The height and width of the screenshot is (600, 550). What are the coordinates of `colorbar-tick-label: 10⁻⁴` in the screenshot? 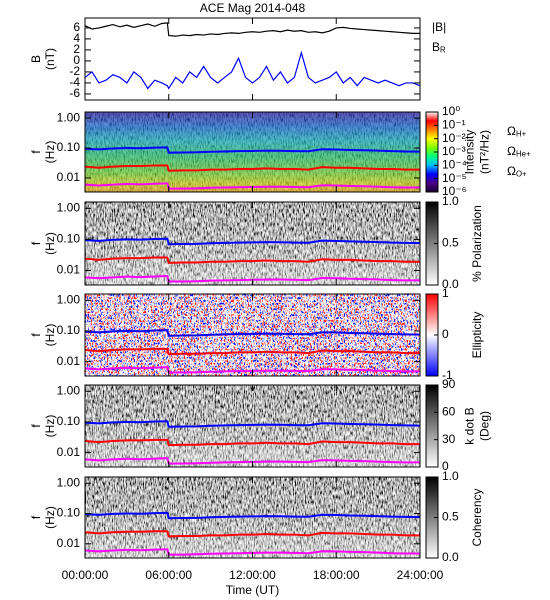 It's located at (454, 165).